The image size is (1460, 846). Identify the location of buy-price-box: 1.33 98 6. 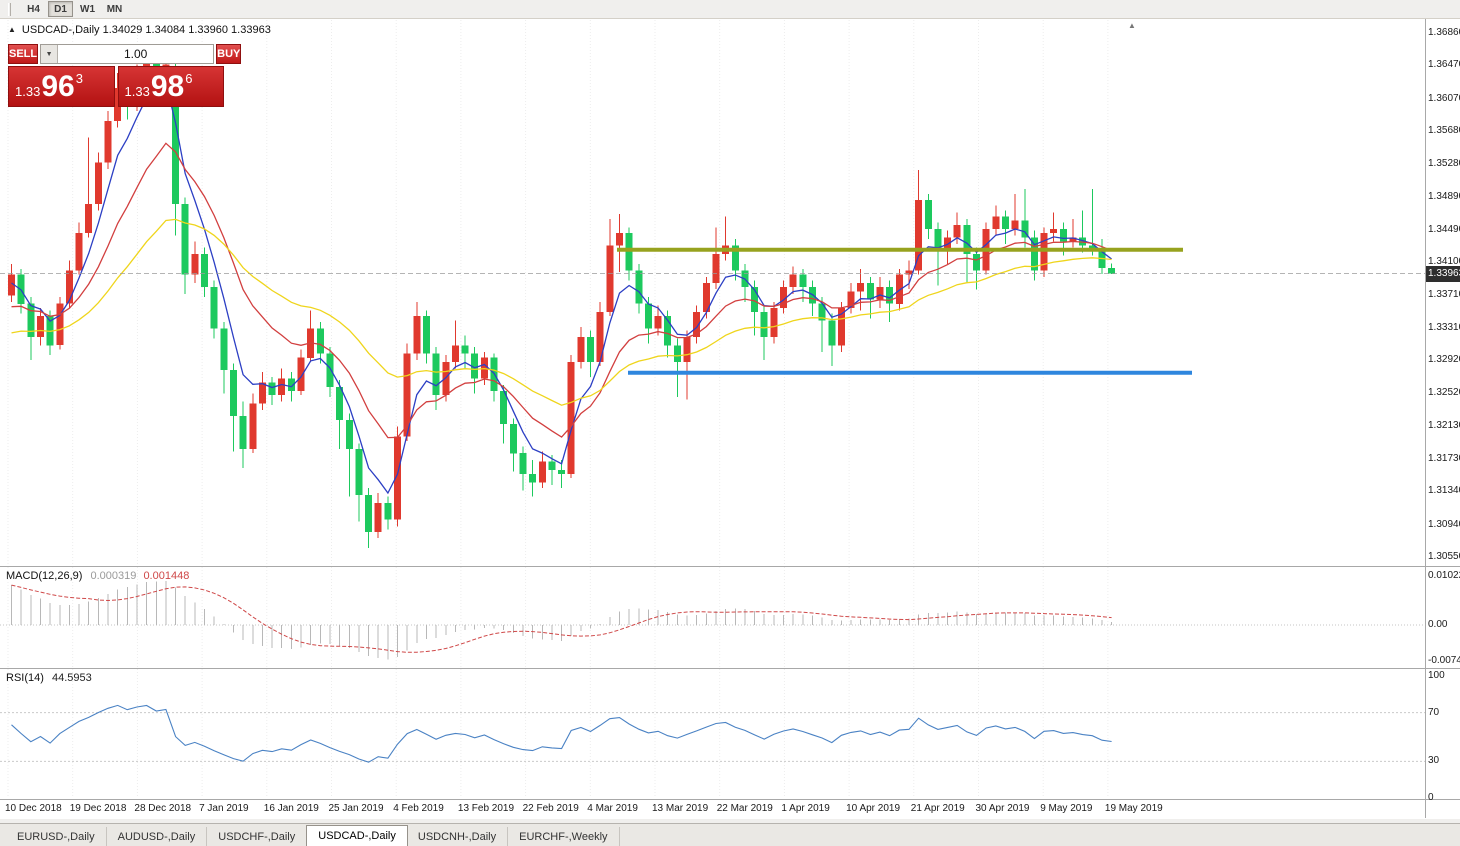
(170, 86).